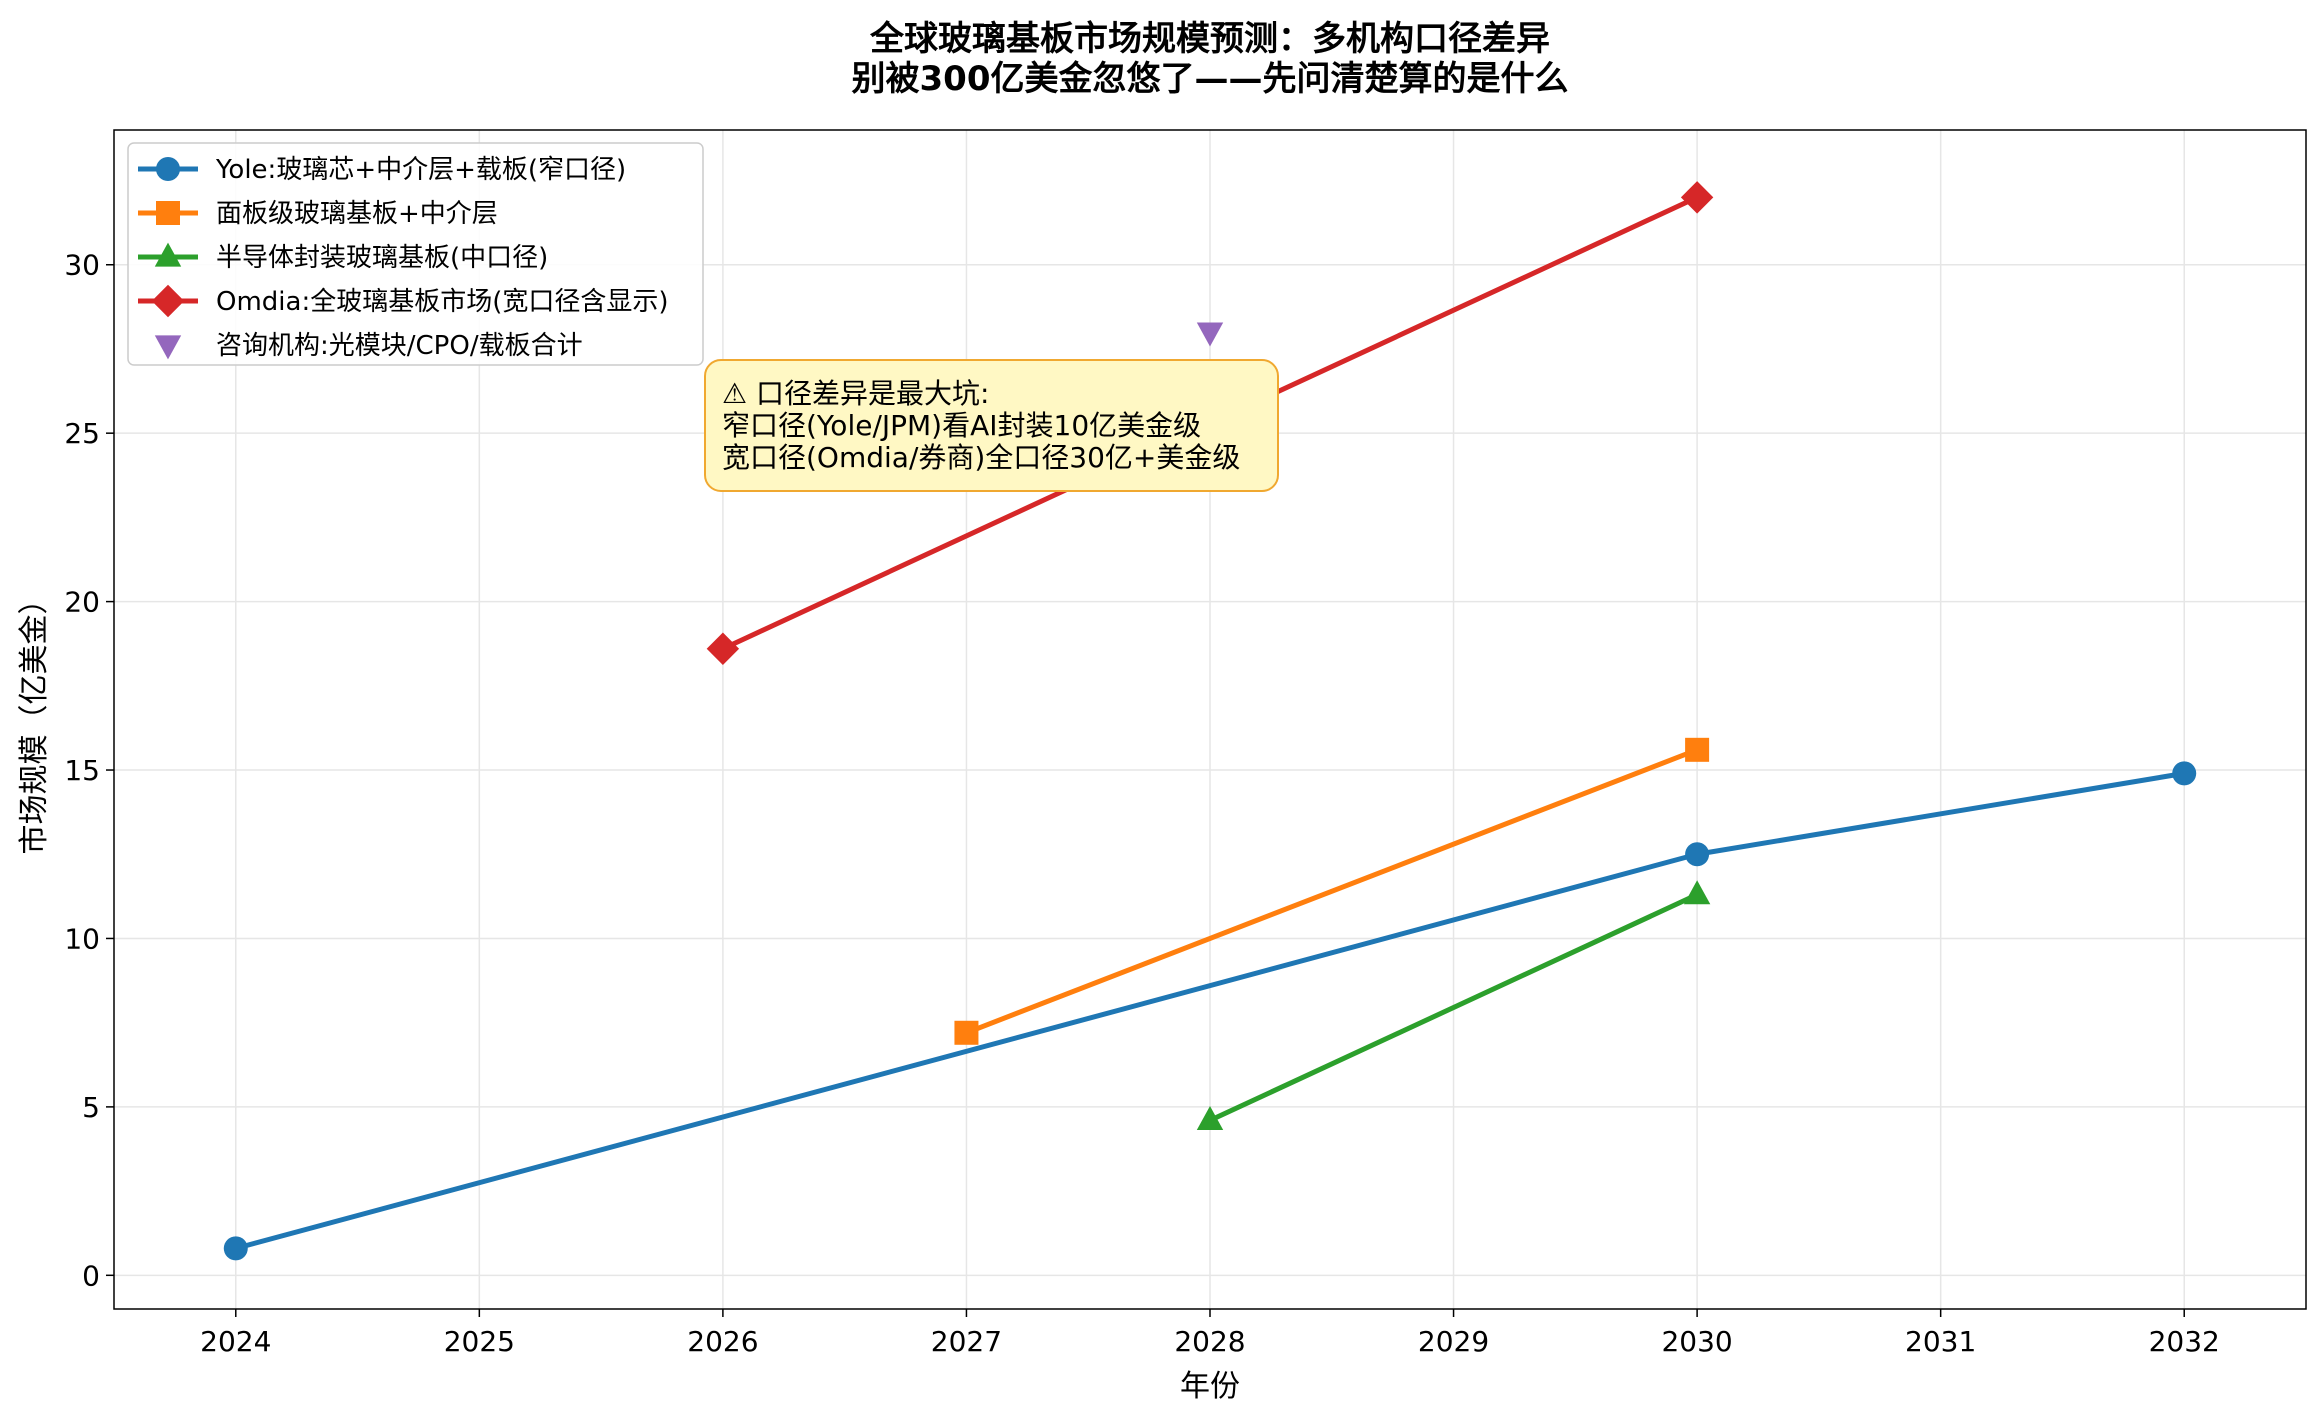 The width and height of the screenshot is (2321, 1419). I want to click on legend-entry-1: Yole:玻璃芯+中介层+载板(窄口径), so click(382, 170).